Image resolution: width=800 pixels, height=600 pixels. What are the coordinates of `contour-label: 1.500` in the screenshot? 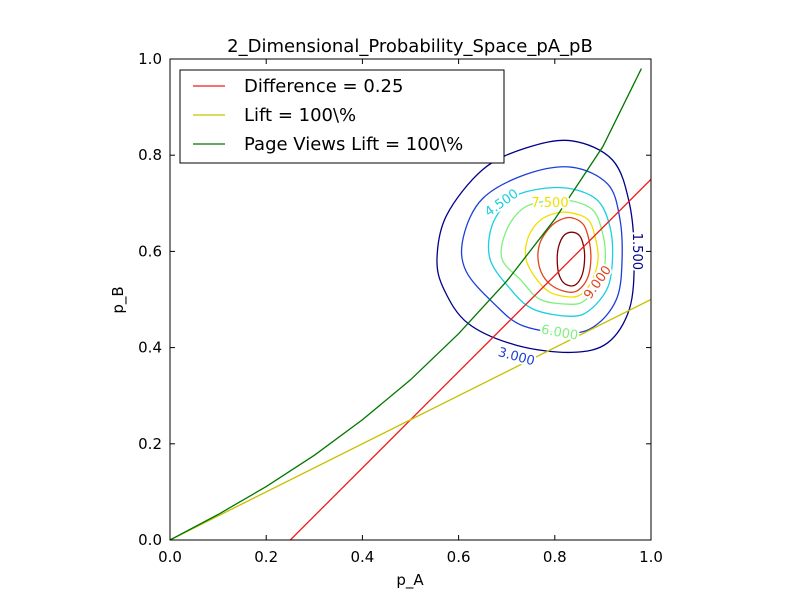 It's located at (636, 251).